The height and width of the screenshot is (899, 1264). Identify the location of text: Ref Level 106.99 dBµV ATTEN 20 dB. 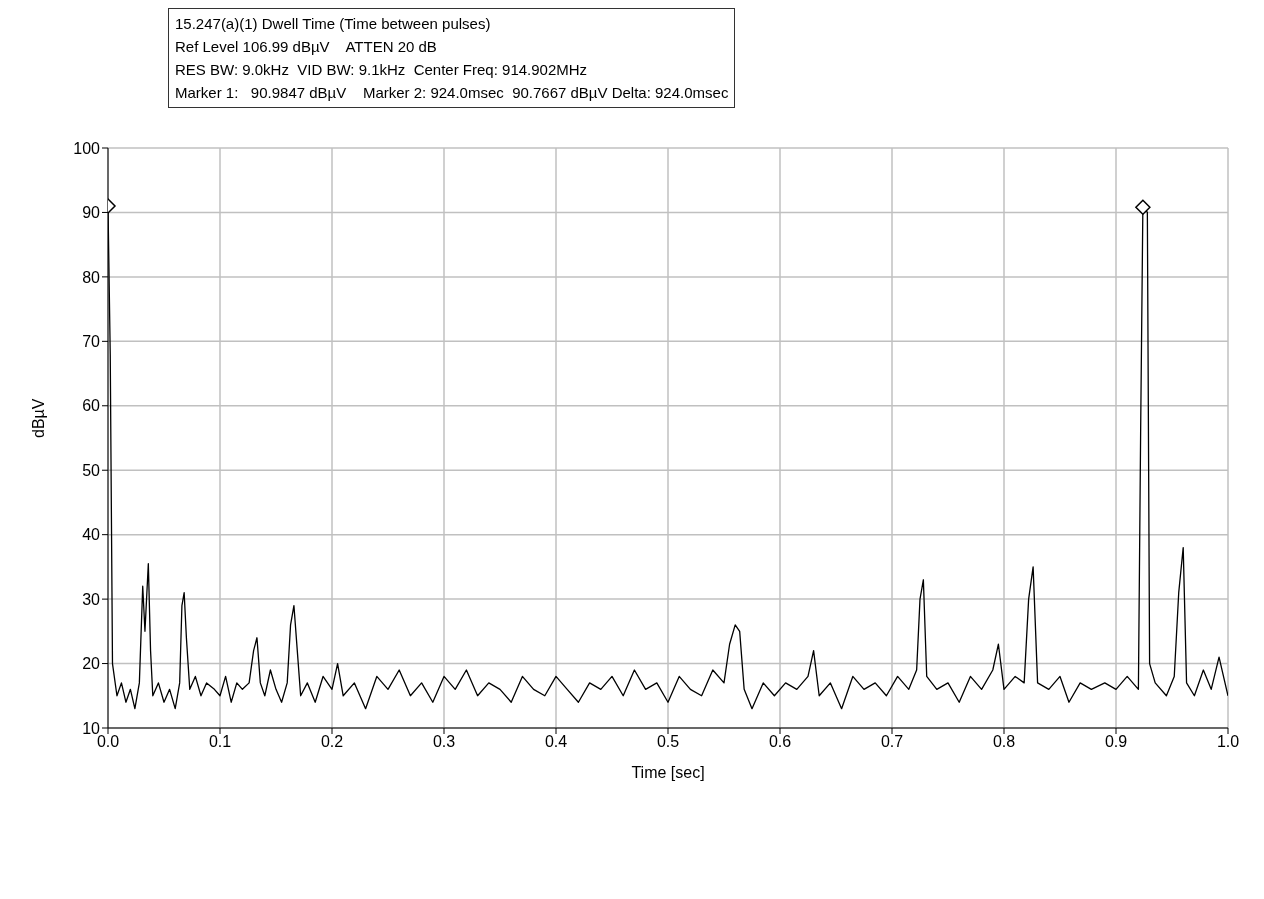
(306, 47).